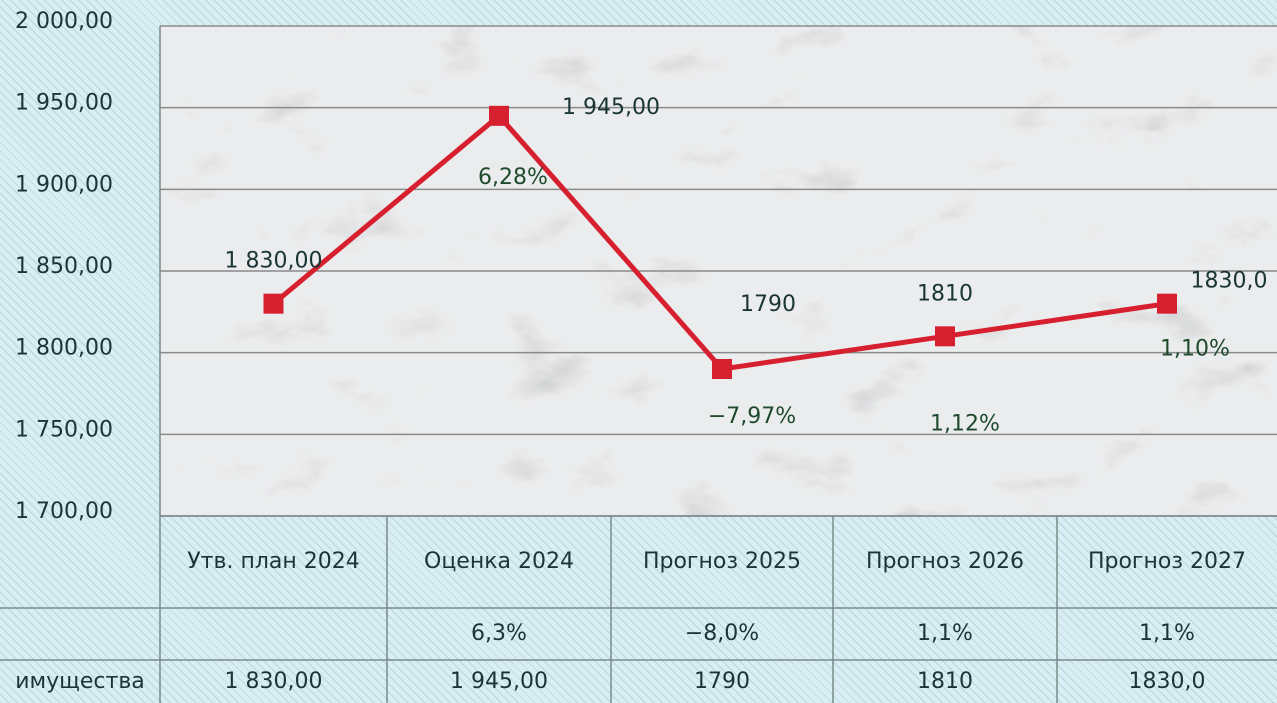  Describe the element at coordinates (1229, 281) in the screenshot. I see `data-label: 1830,0` at that location.